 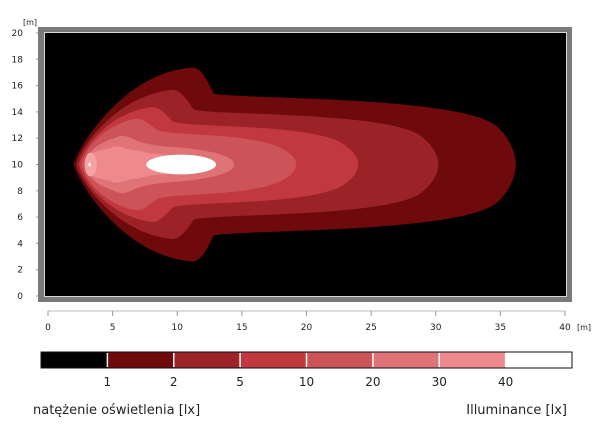 I want to click on luminaire-point, so click(x=89, y=164).